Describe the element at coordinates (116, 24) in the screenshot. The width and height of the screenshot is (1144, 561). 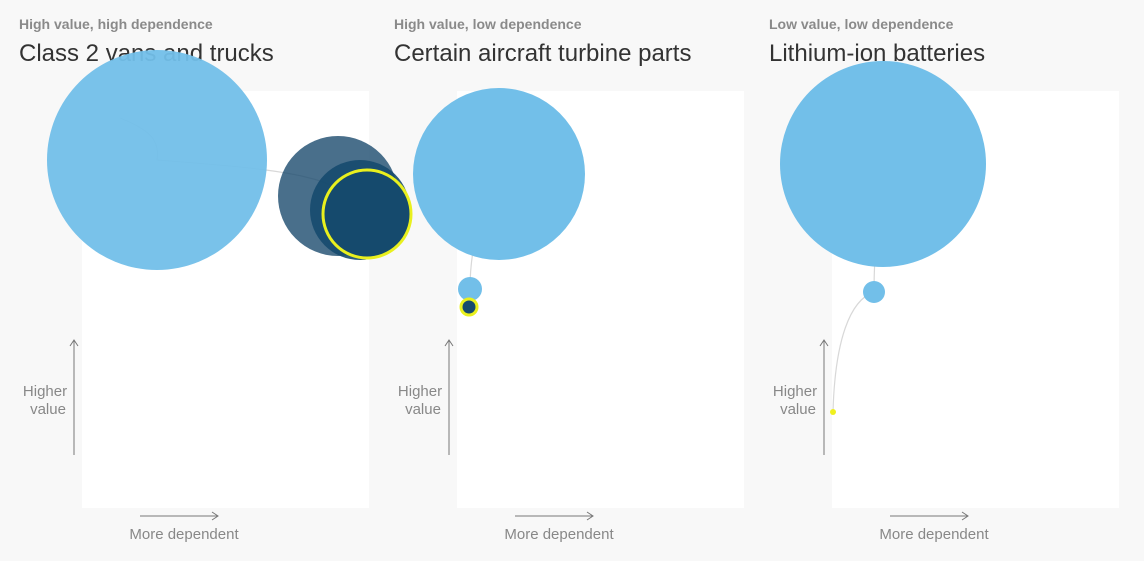
I see `panel-subtitle: High value, high dependence` at that location.